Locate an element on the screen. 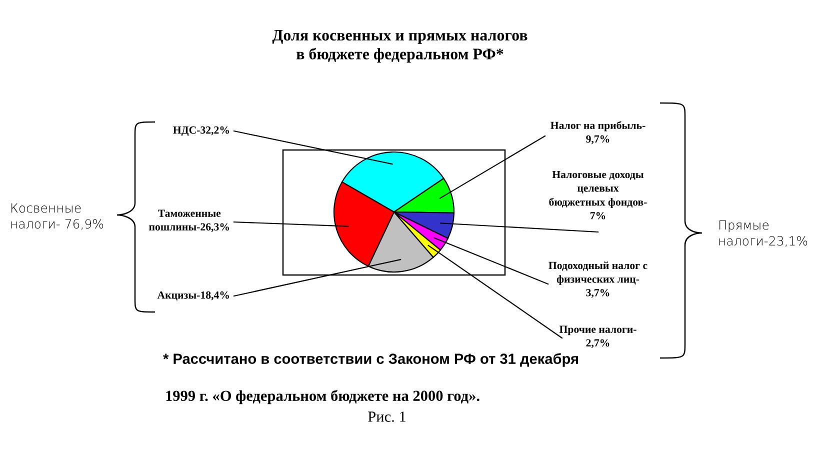 The height and width of the screenshot is (463, 820). chart-title: Доля косвенных и прямых налогов в бюджете федеральном РФ* is located at coordinates (400, 46).